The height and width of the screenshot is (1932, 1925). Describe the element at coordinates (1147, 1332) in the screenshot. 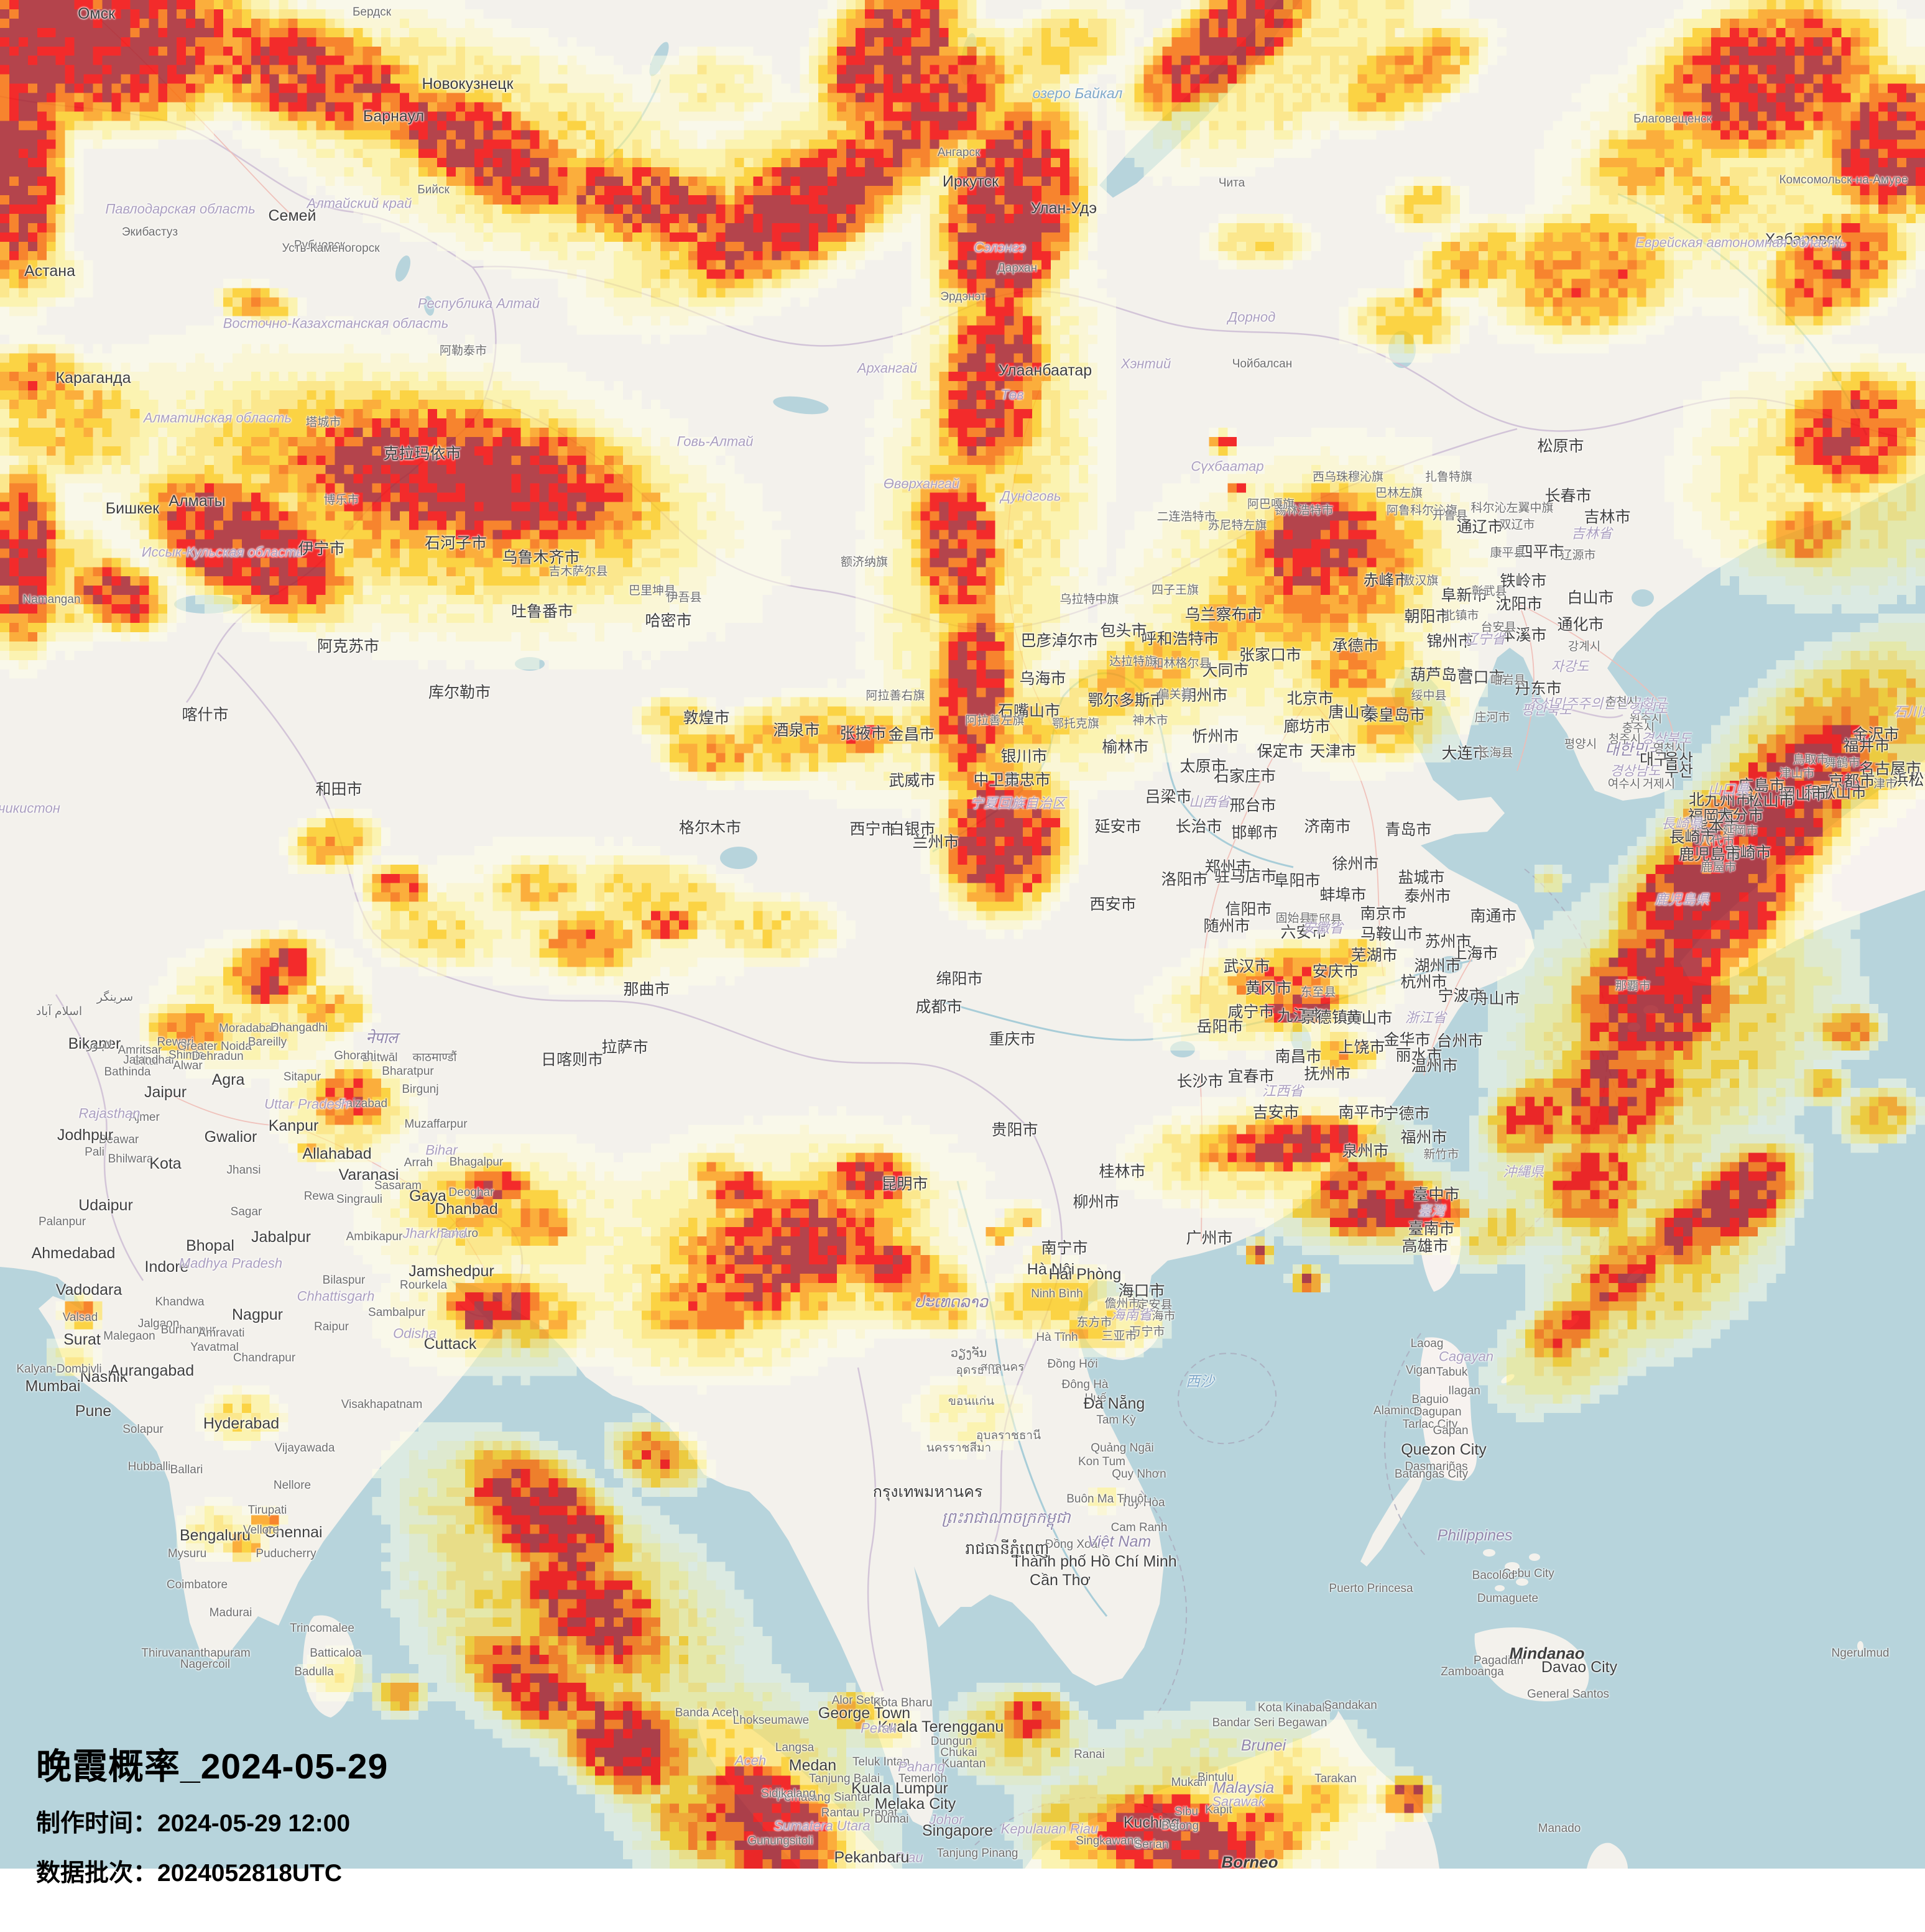

I see `map-label: 万宁市` at that location.